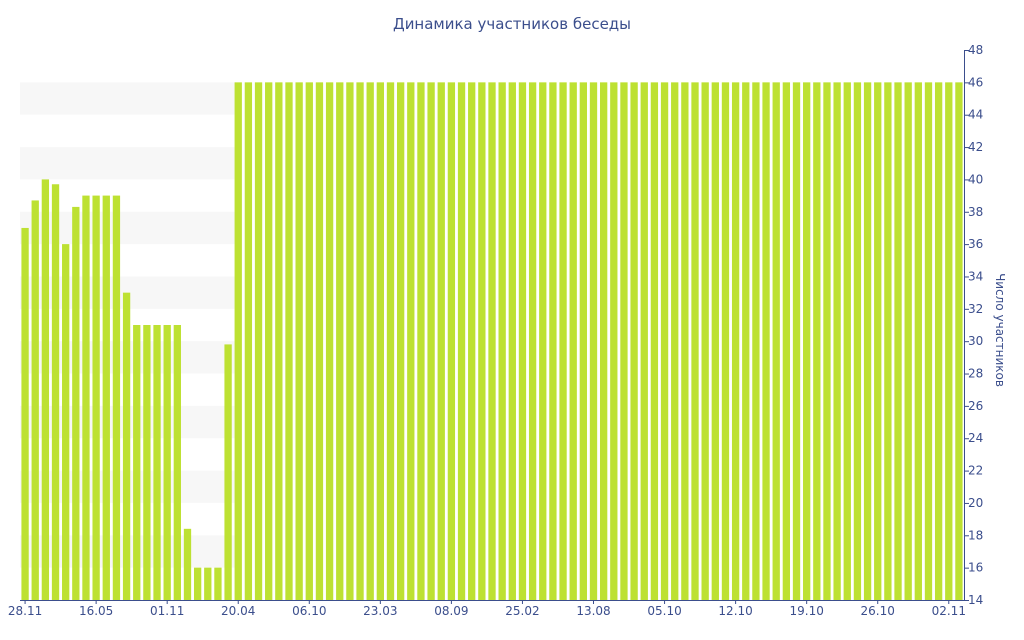  I want to click on y-tick-label: 22, so click(975, 471).